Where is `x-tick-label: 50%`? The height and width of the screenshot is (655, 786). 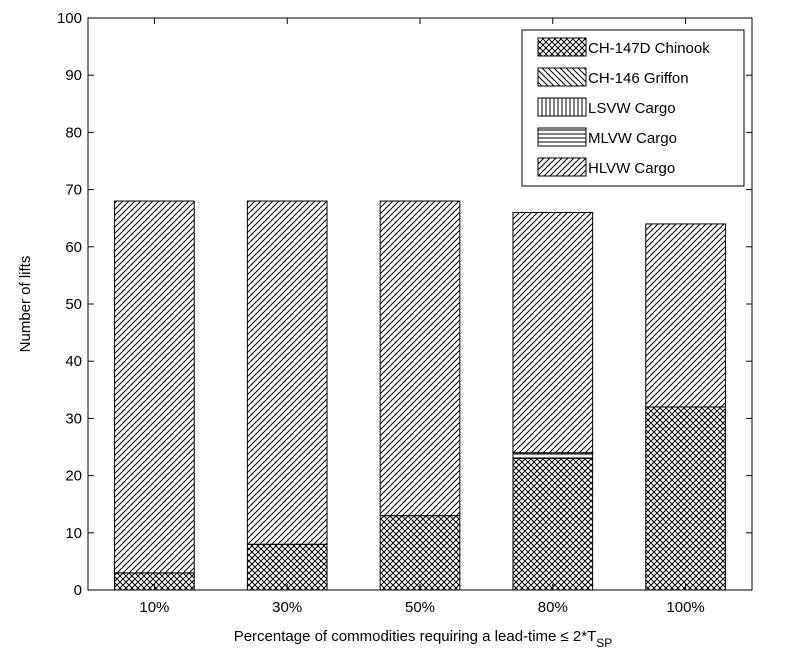 x-tick-label: 50% is located at coordinates (420, 607).